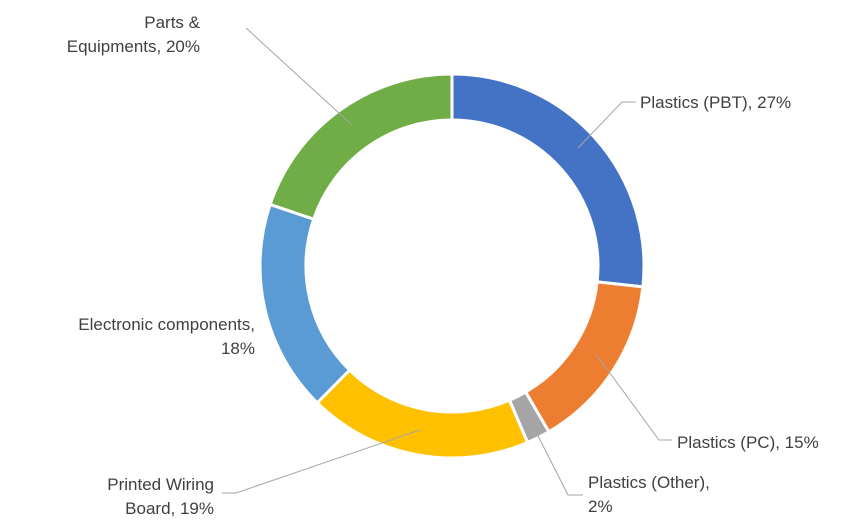  I want to click on data-label-electronic-components: Electronic components, 18%, so click(166, 336).